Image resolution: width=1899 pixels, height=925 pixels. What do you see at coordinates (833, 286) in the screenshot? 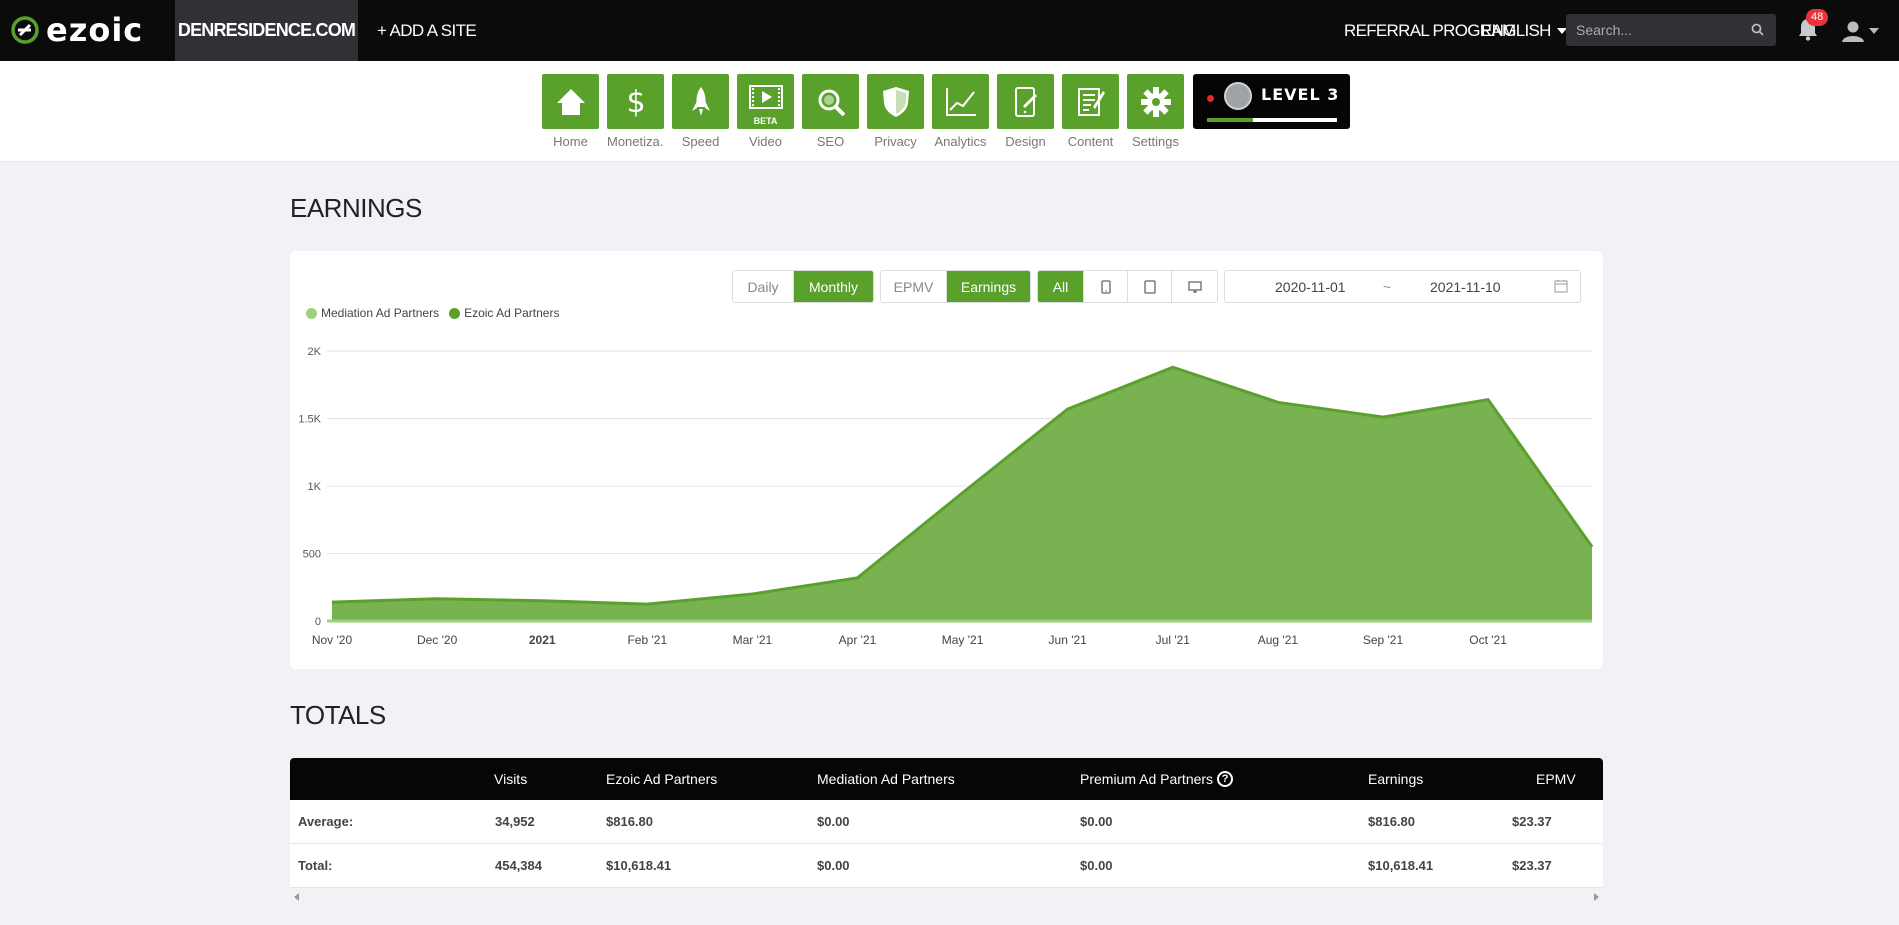
I see `monthly-button: Monthly` at bounding box center [833, 286].